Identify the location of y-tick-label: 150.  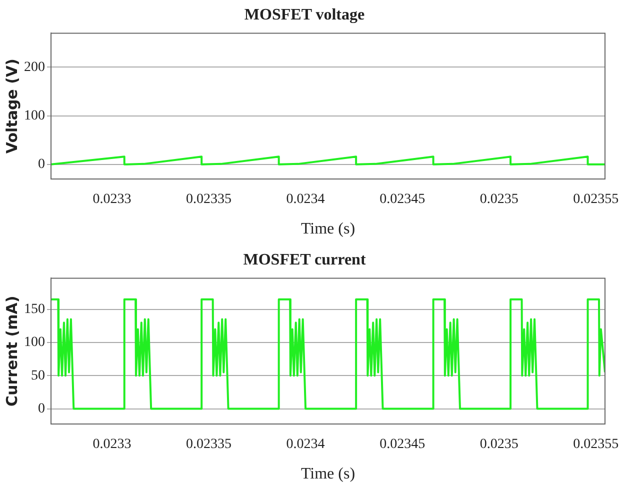
(34, 310).